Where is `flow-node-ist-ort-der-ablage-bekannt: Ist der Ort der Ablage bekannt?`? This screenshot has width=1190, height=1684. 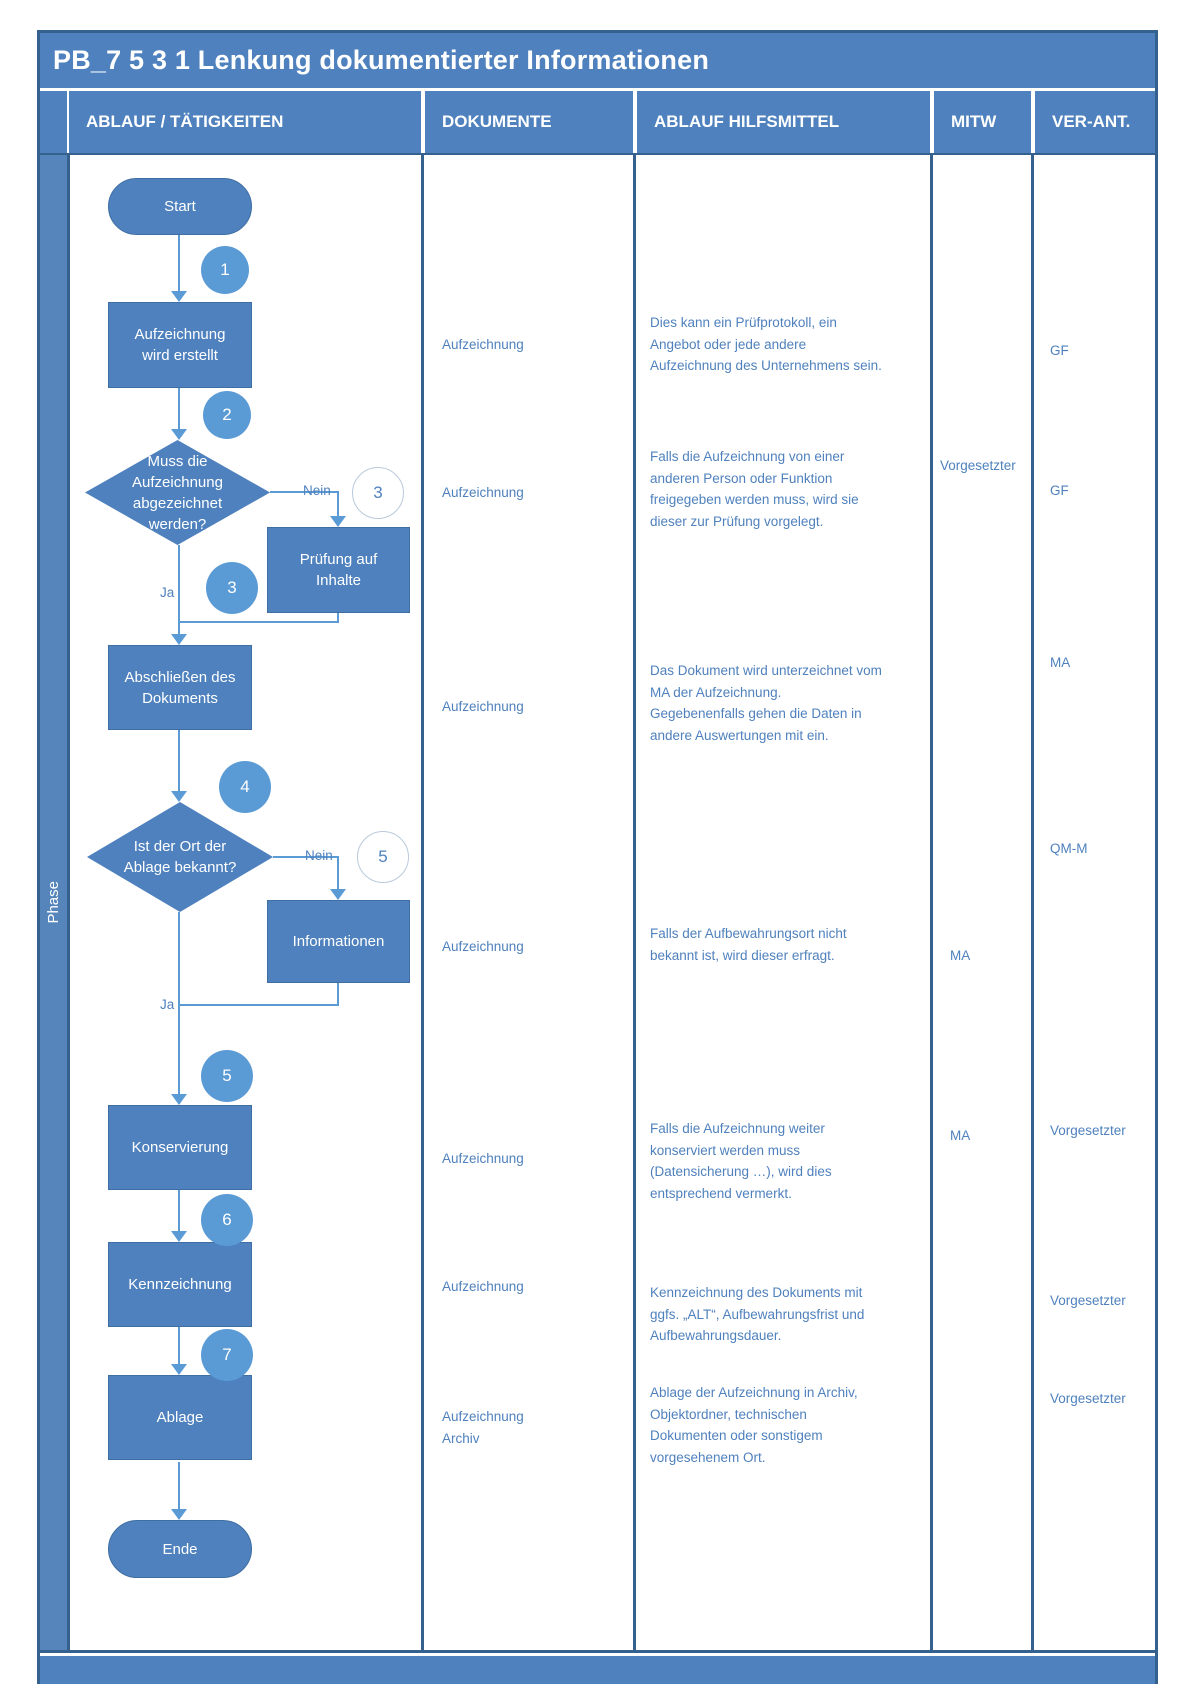 flow-node-ist-ort-der-ablage-bekannt: Ist der Ort der Ablage bekannt? is located at coordinates (180, 857).